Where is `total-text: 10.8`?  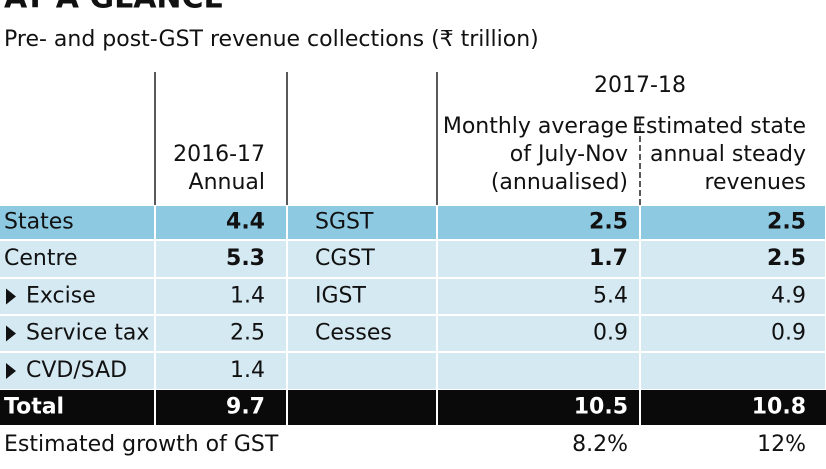
total-text: 10.8 is located at coordinates (779, 407).